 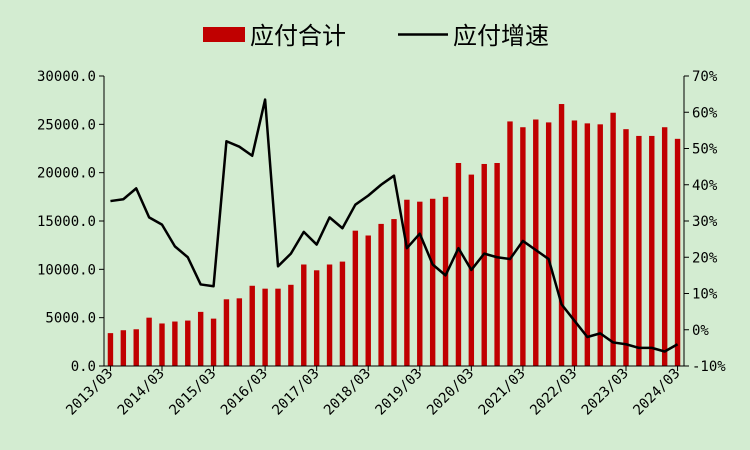 I want to click on y-right-tick-label: 40%, so click(x=705, y=186).